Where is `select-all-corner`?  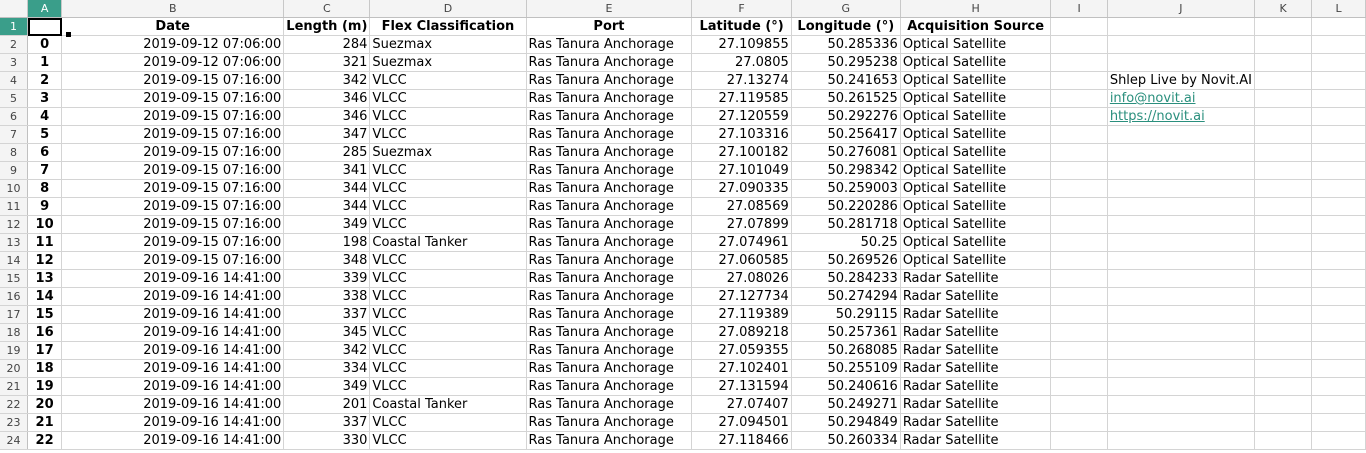 select-all-corner is located at coordinates (14, 9).